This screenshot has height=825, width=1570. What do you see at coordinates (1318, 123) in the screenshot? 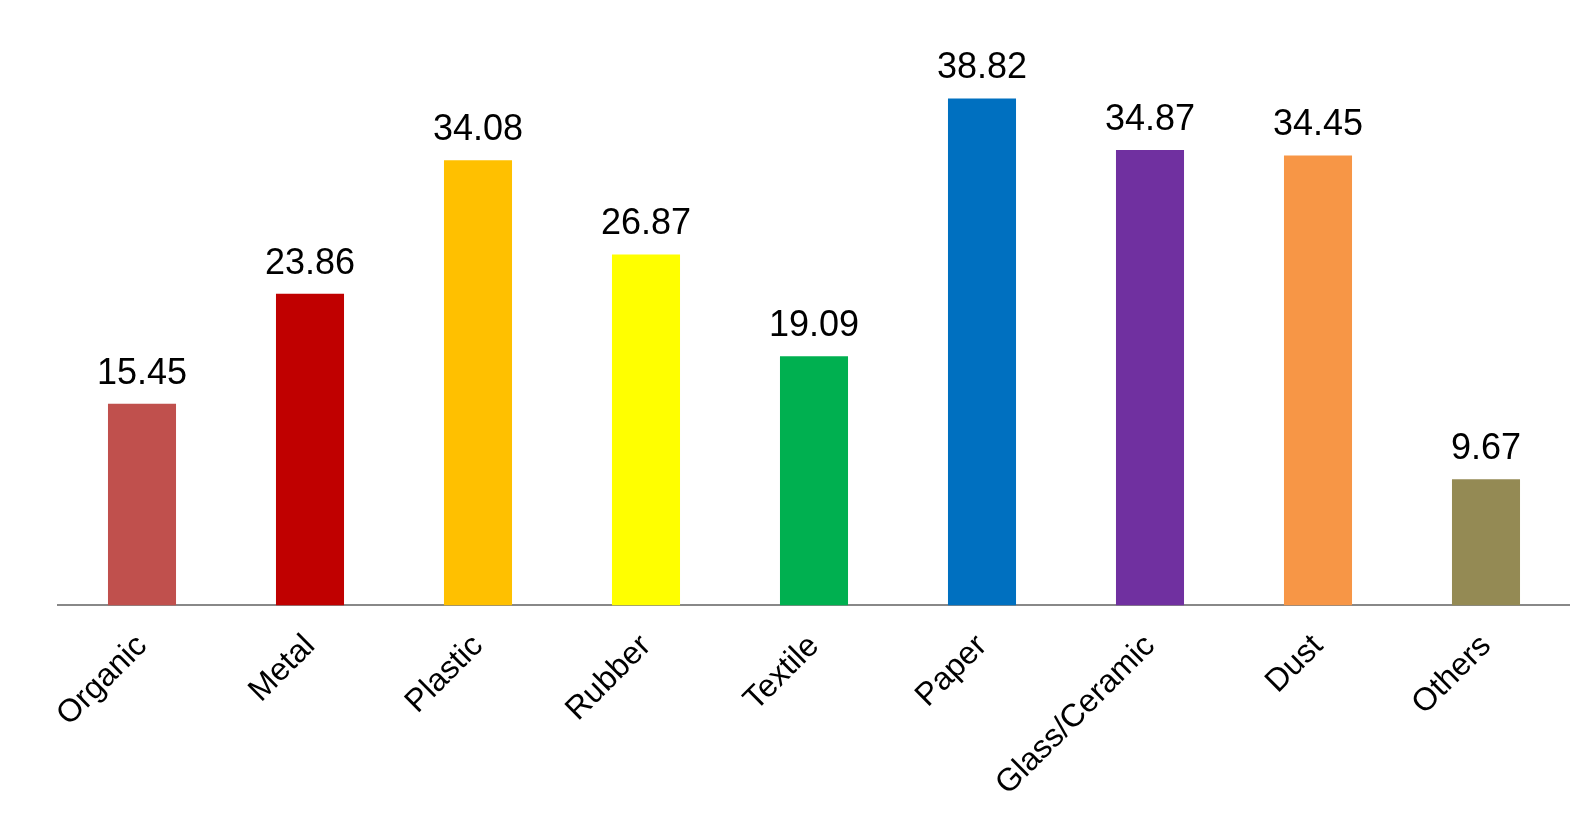
I see `data-label: 34.45` at bounding box center [1318, 123].